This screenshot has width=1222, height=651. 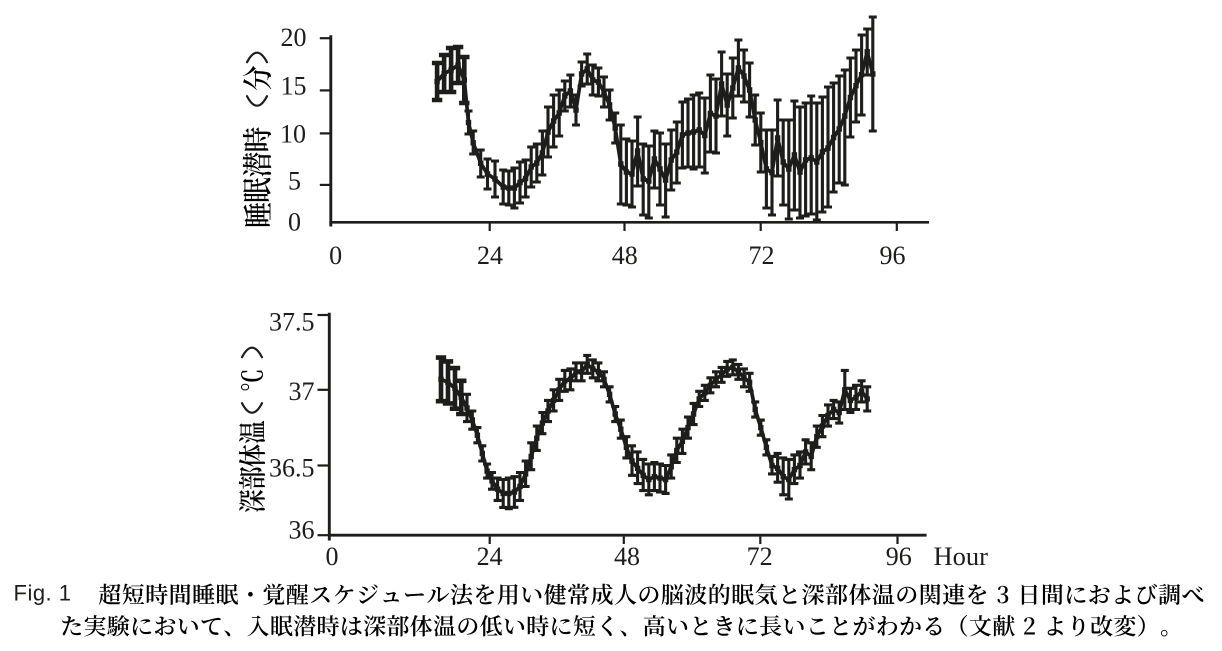 I want to click on svg-text: 20, so click(x=294, y=37).